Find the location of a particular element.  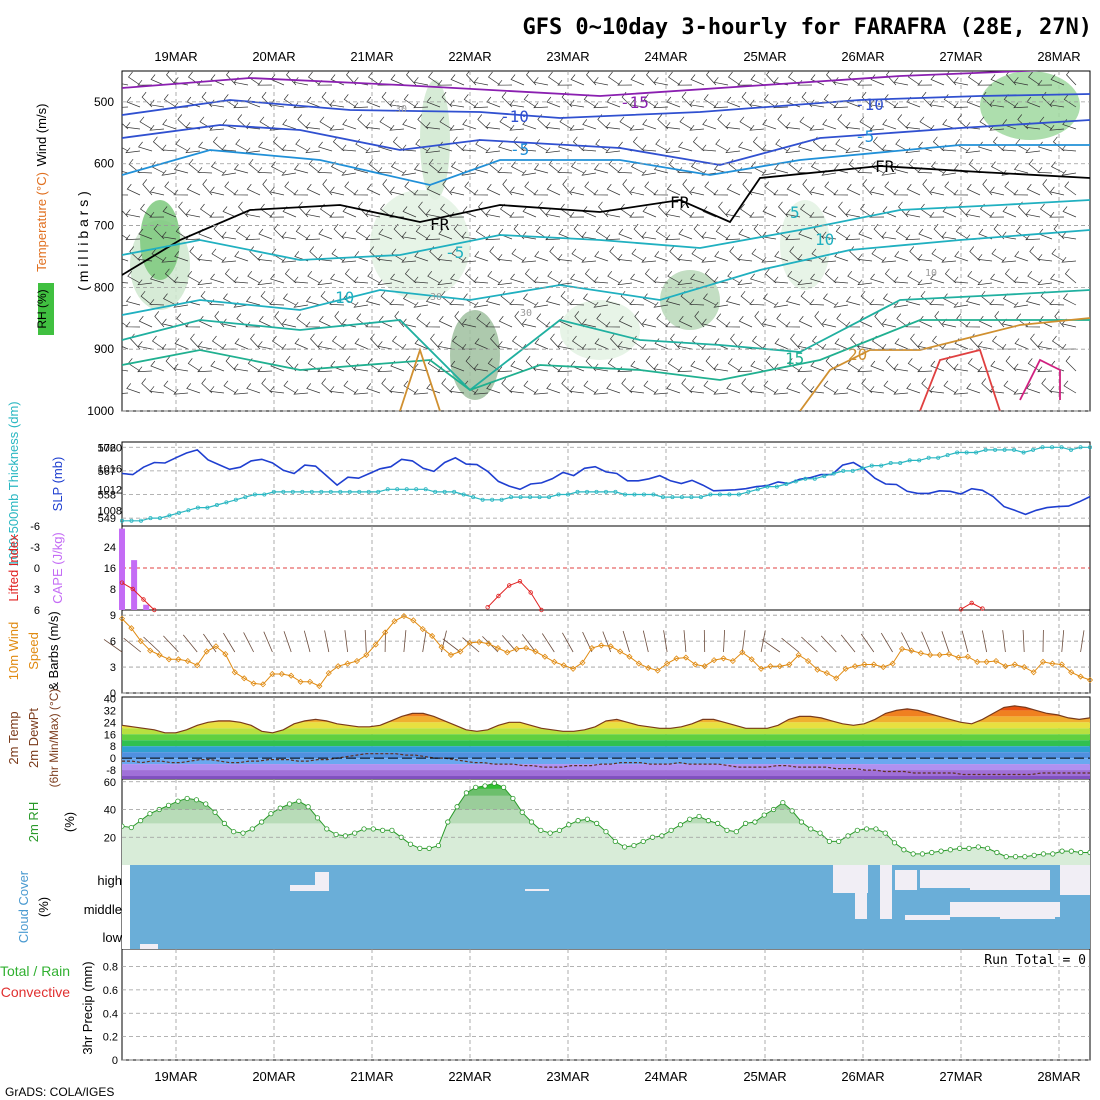

temp-y-tick: 40 is located at coordinates (110, 699).